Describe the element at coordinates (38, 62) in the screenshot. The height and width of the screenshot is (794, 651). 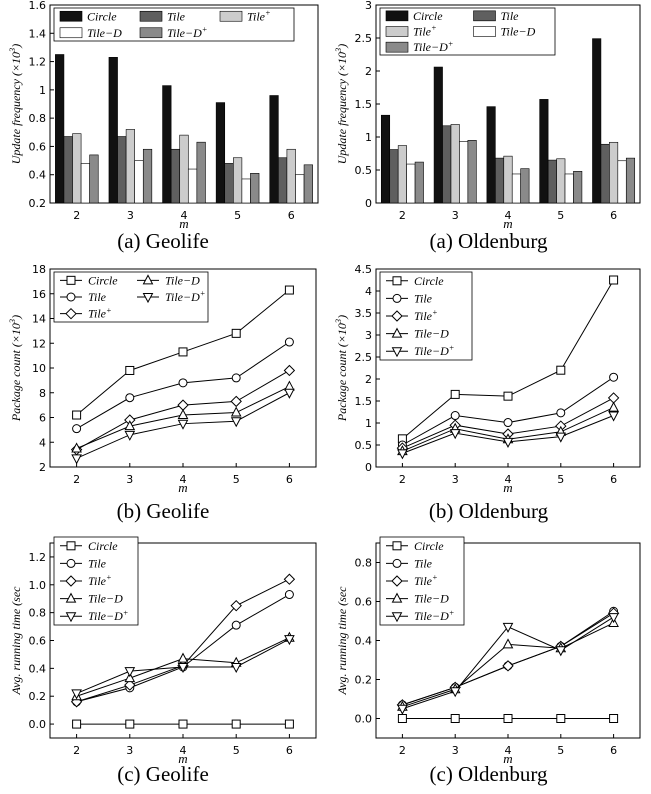
I see `y-tick-label: 1.2` at that location.